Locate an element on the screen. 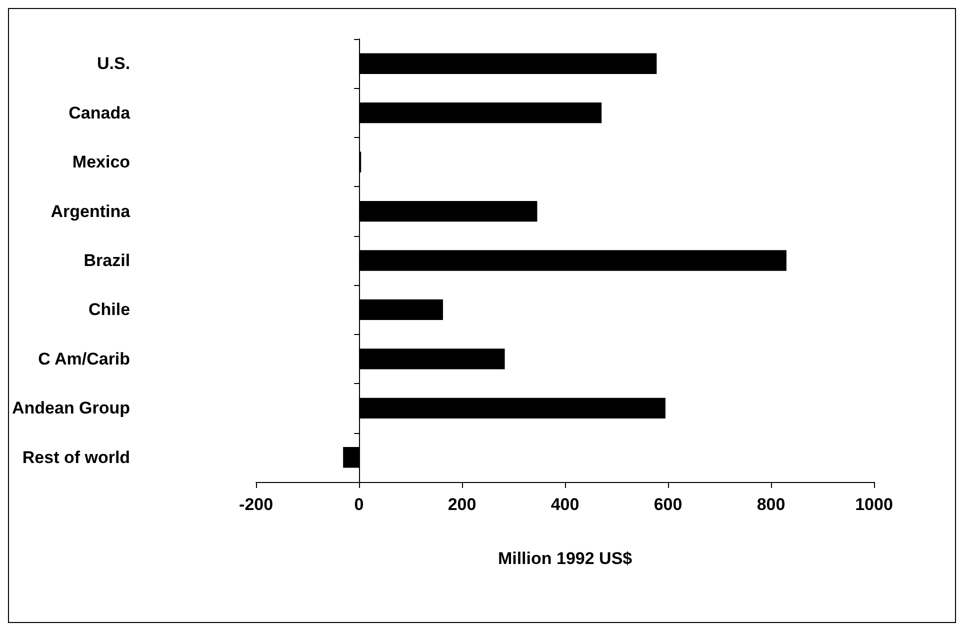 Image resolution: width=964 pixels, height=631 pixels. x-tick-label: 600 is located at coordinates (668, 504).